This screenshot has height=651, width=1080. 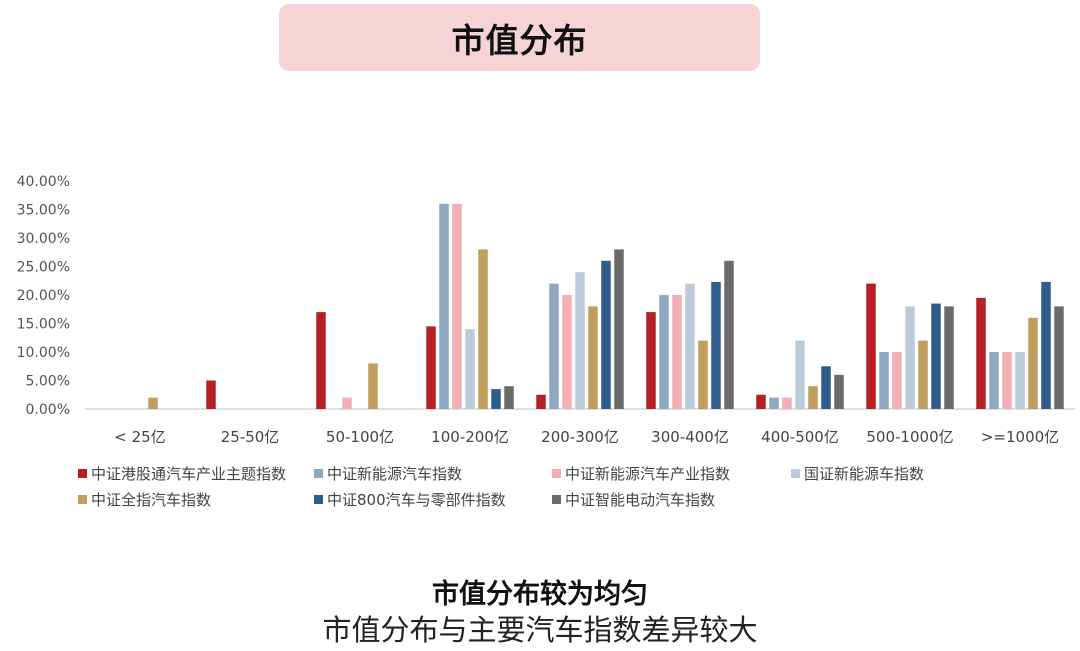 What do you see at coordinates (540, 594) in the screenshot?
I see `caption-headline: 市值分布较为均匀` at bounding box center [540, 594].